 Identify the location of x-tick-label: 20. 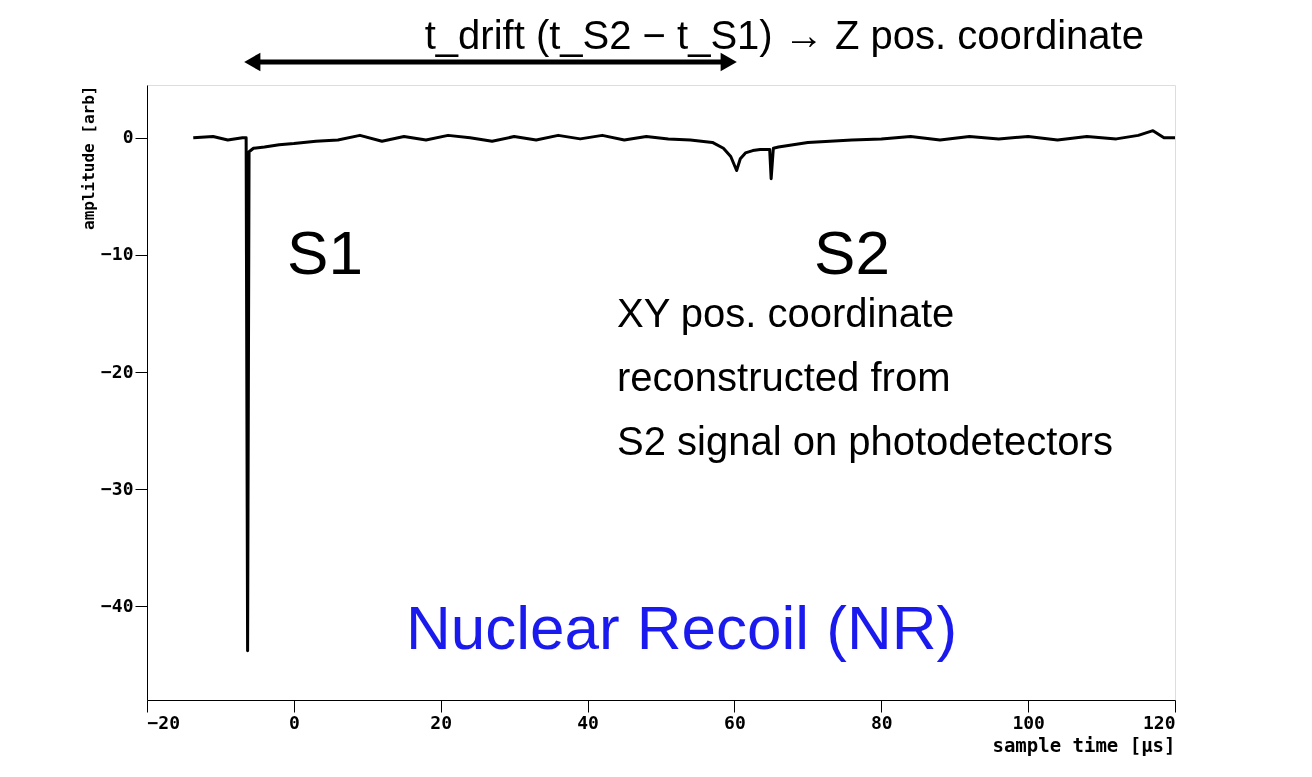
(441, 722).